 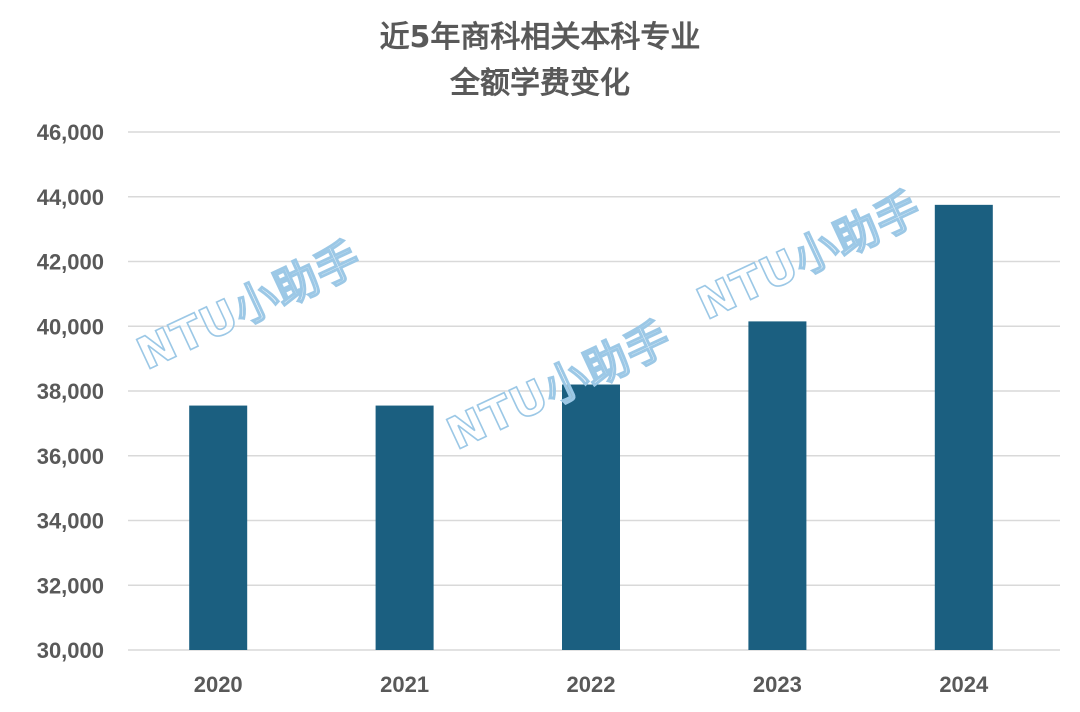 What do you see at coordinates (591, 517) in the screenshot?
I see `bar-2022` at bounding box center [591, 517].